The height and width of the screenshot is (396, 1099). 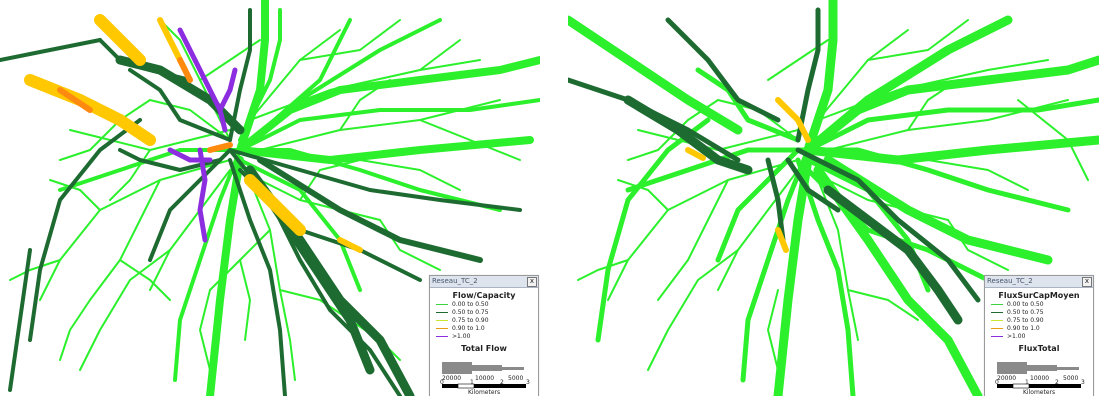 I want to click on legend-flow-title: FluxTotal, so click(x=1039, y=348).